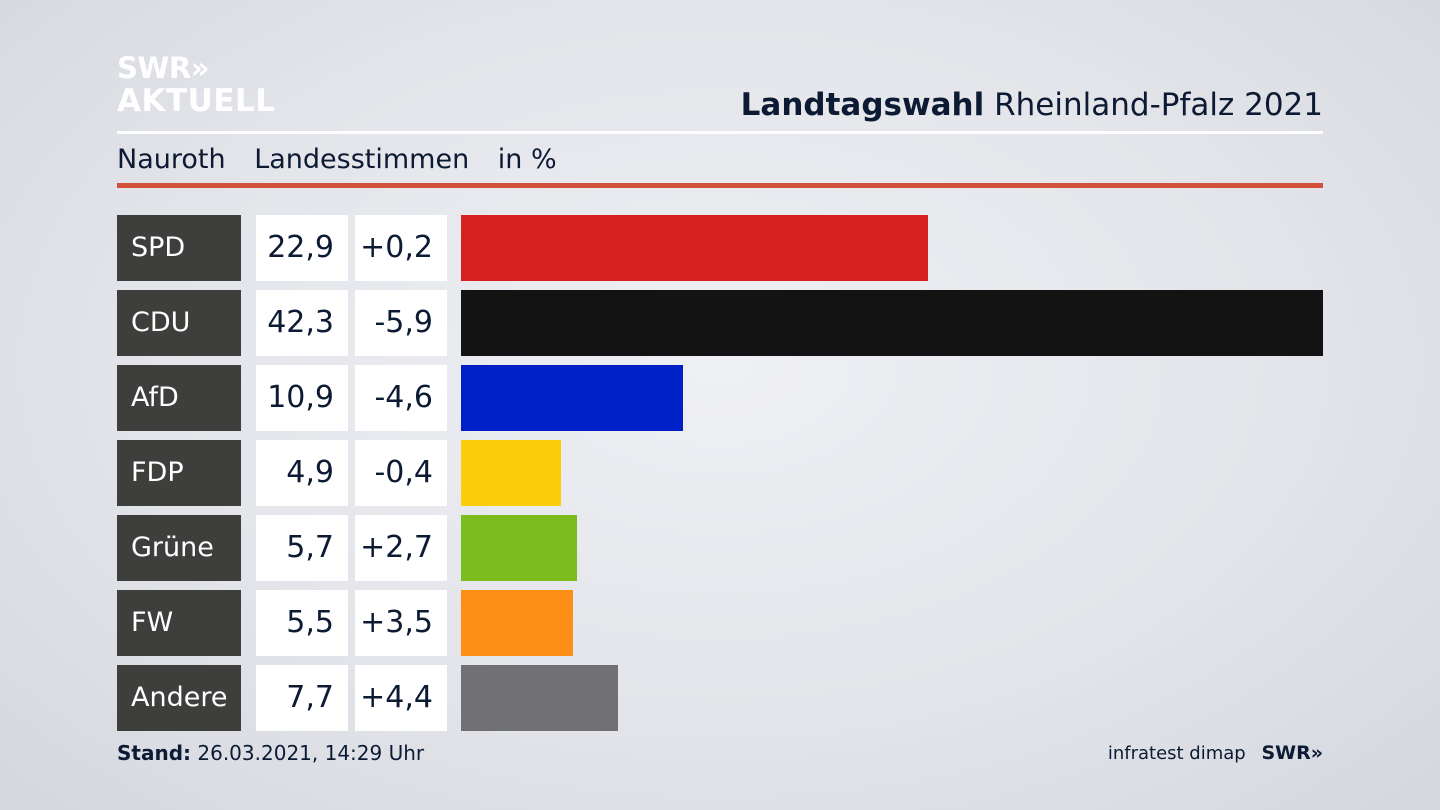  Describe the element at coordinates (154, 753) in the screenshot. I see `stand-label: Stand:` at that location.